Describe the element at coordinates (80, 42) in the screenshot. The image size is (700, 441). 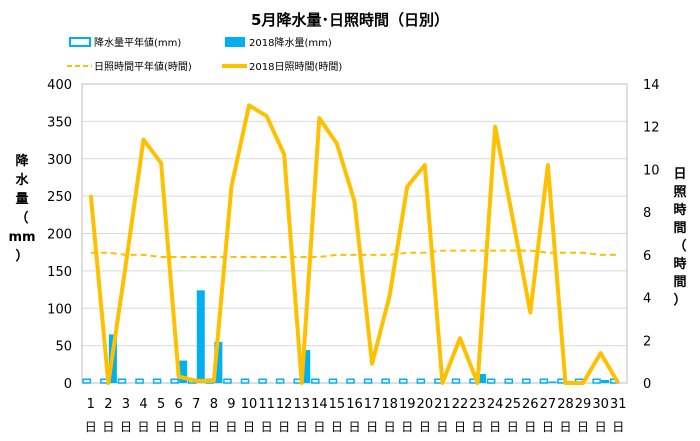
I see `legend-swatch-normal-precip` at that location.